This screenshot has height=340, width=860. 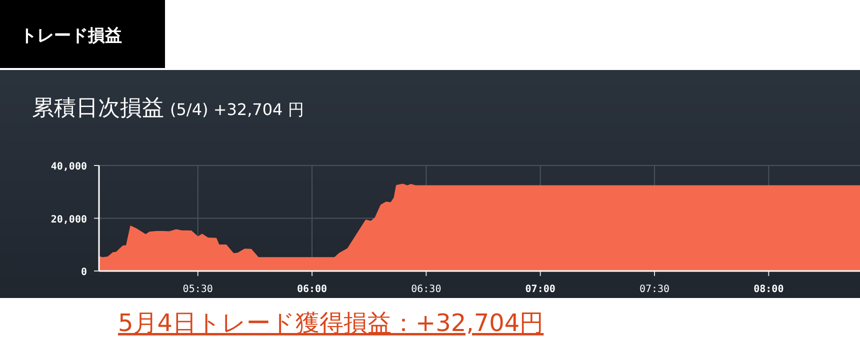 I want to click on text: 5月4日トレード獲得損益：+32,704円, so click(x=331, y=323).